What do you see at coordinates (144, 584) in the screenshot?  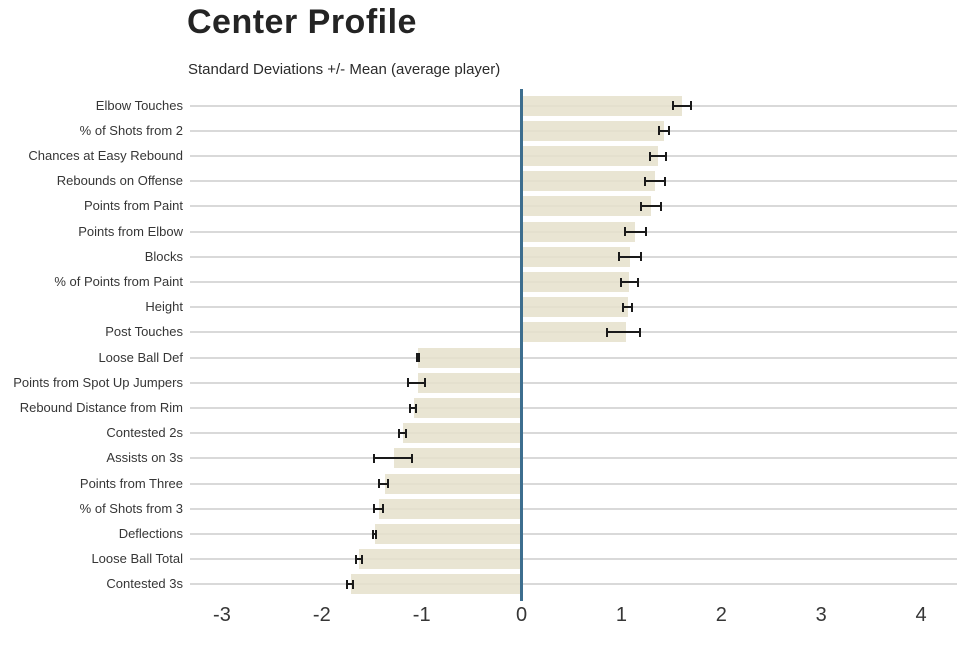 I see `category-label: Contested 3s` at bounding box center [144, 584].